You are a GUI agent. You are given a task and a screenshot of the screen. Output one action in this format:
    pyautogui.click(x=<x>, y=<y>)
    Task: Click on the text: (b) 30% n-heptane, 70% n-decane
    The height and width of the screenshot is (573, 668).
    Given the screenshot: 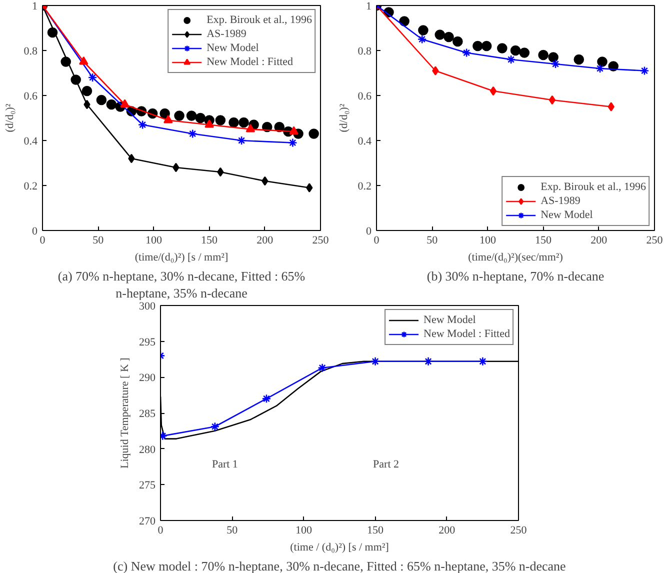 What is the action you would take?
    pyautogui.click(x=515, y=276)
    